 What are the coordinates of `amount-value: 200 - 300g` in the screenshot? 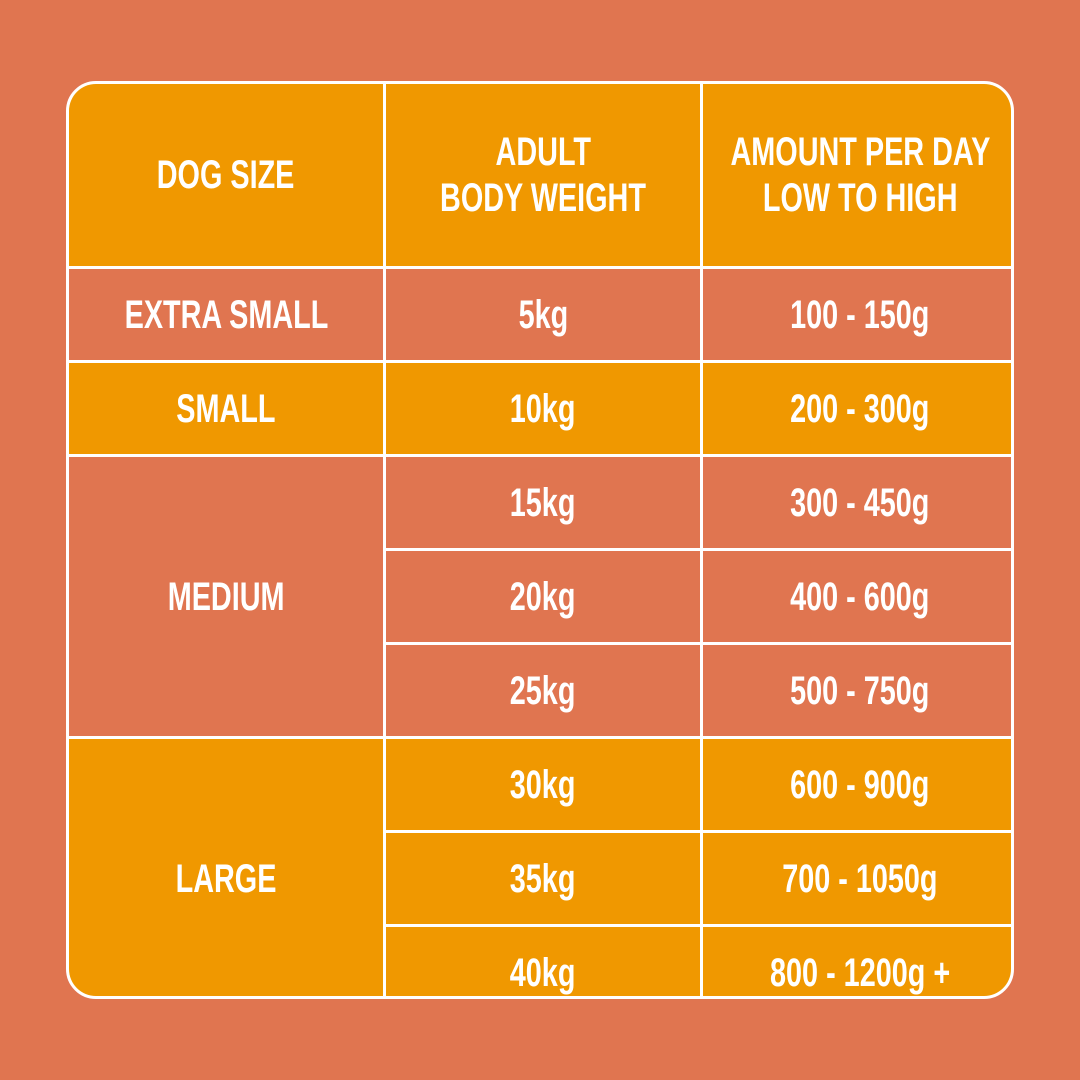 It's located at (860, 408).